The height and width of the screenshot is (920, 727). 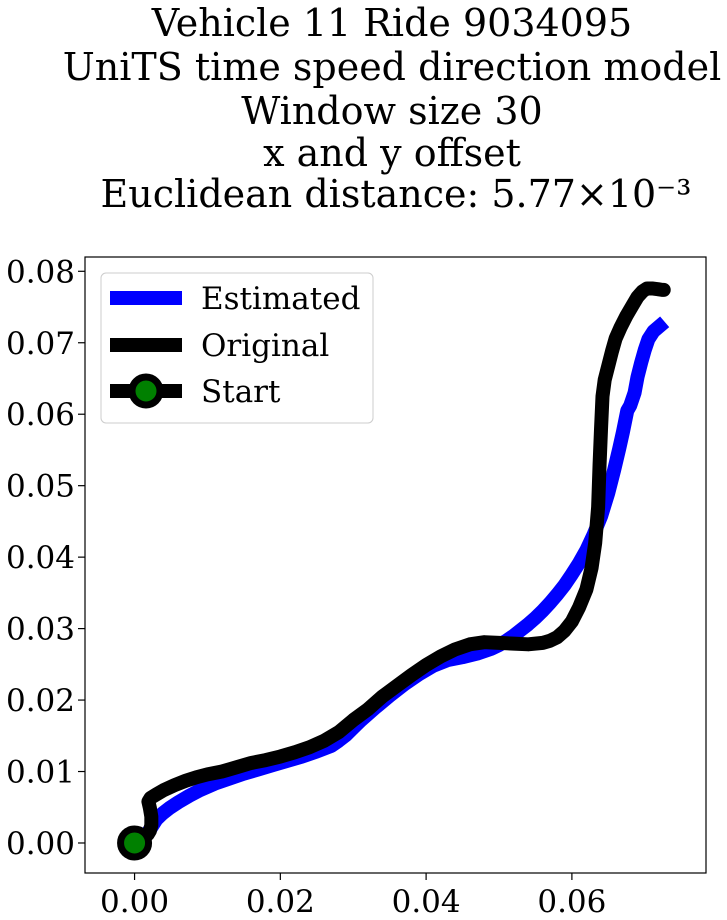 I want to click on x-tick-label: 0.02, so click(x=280, y=902).